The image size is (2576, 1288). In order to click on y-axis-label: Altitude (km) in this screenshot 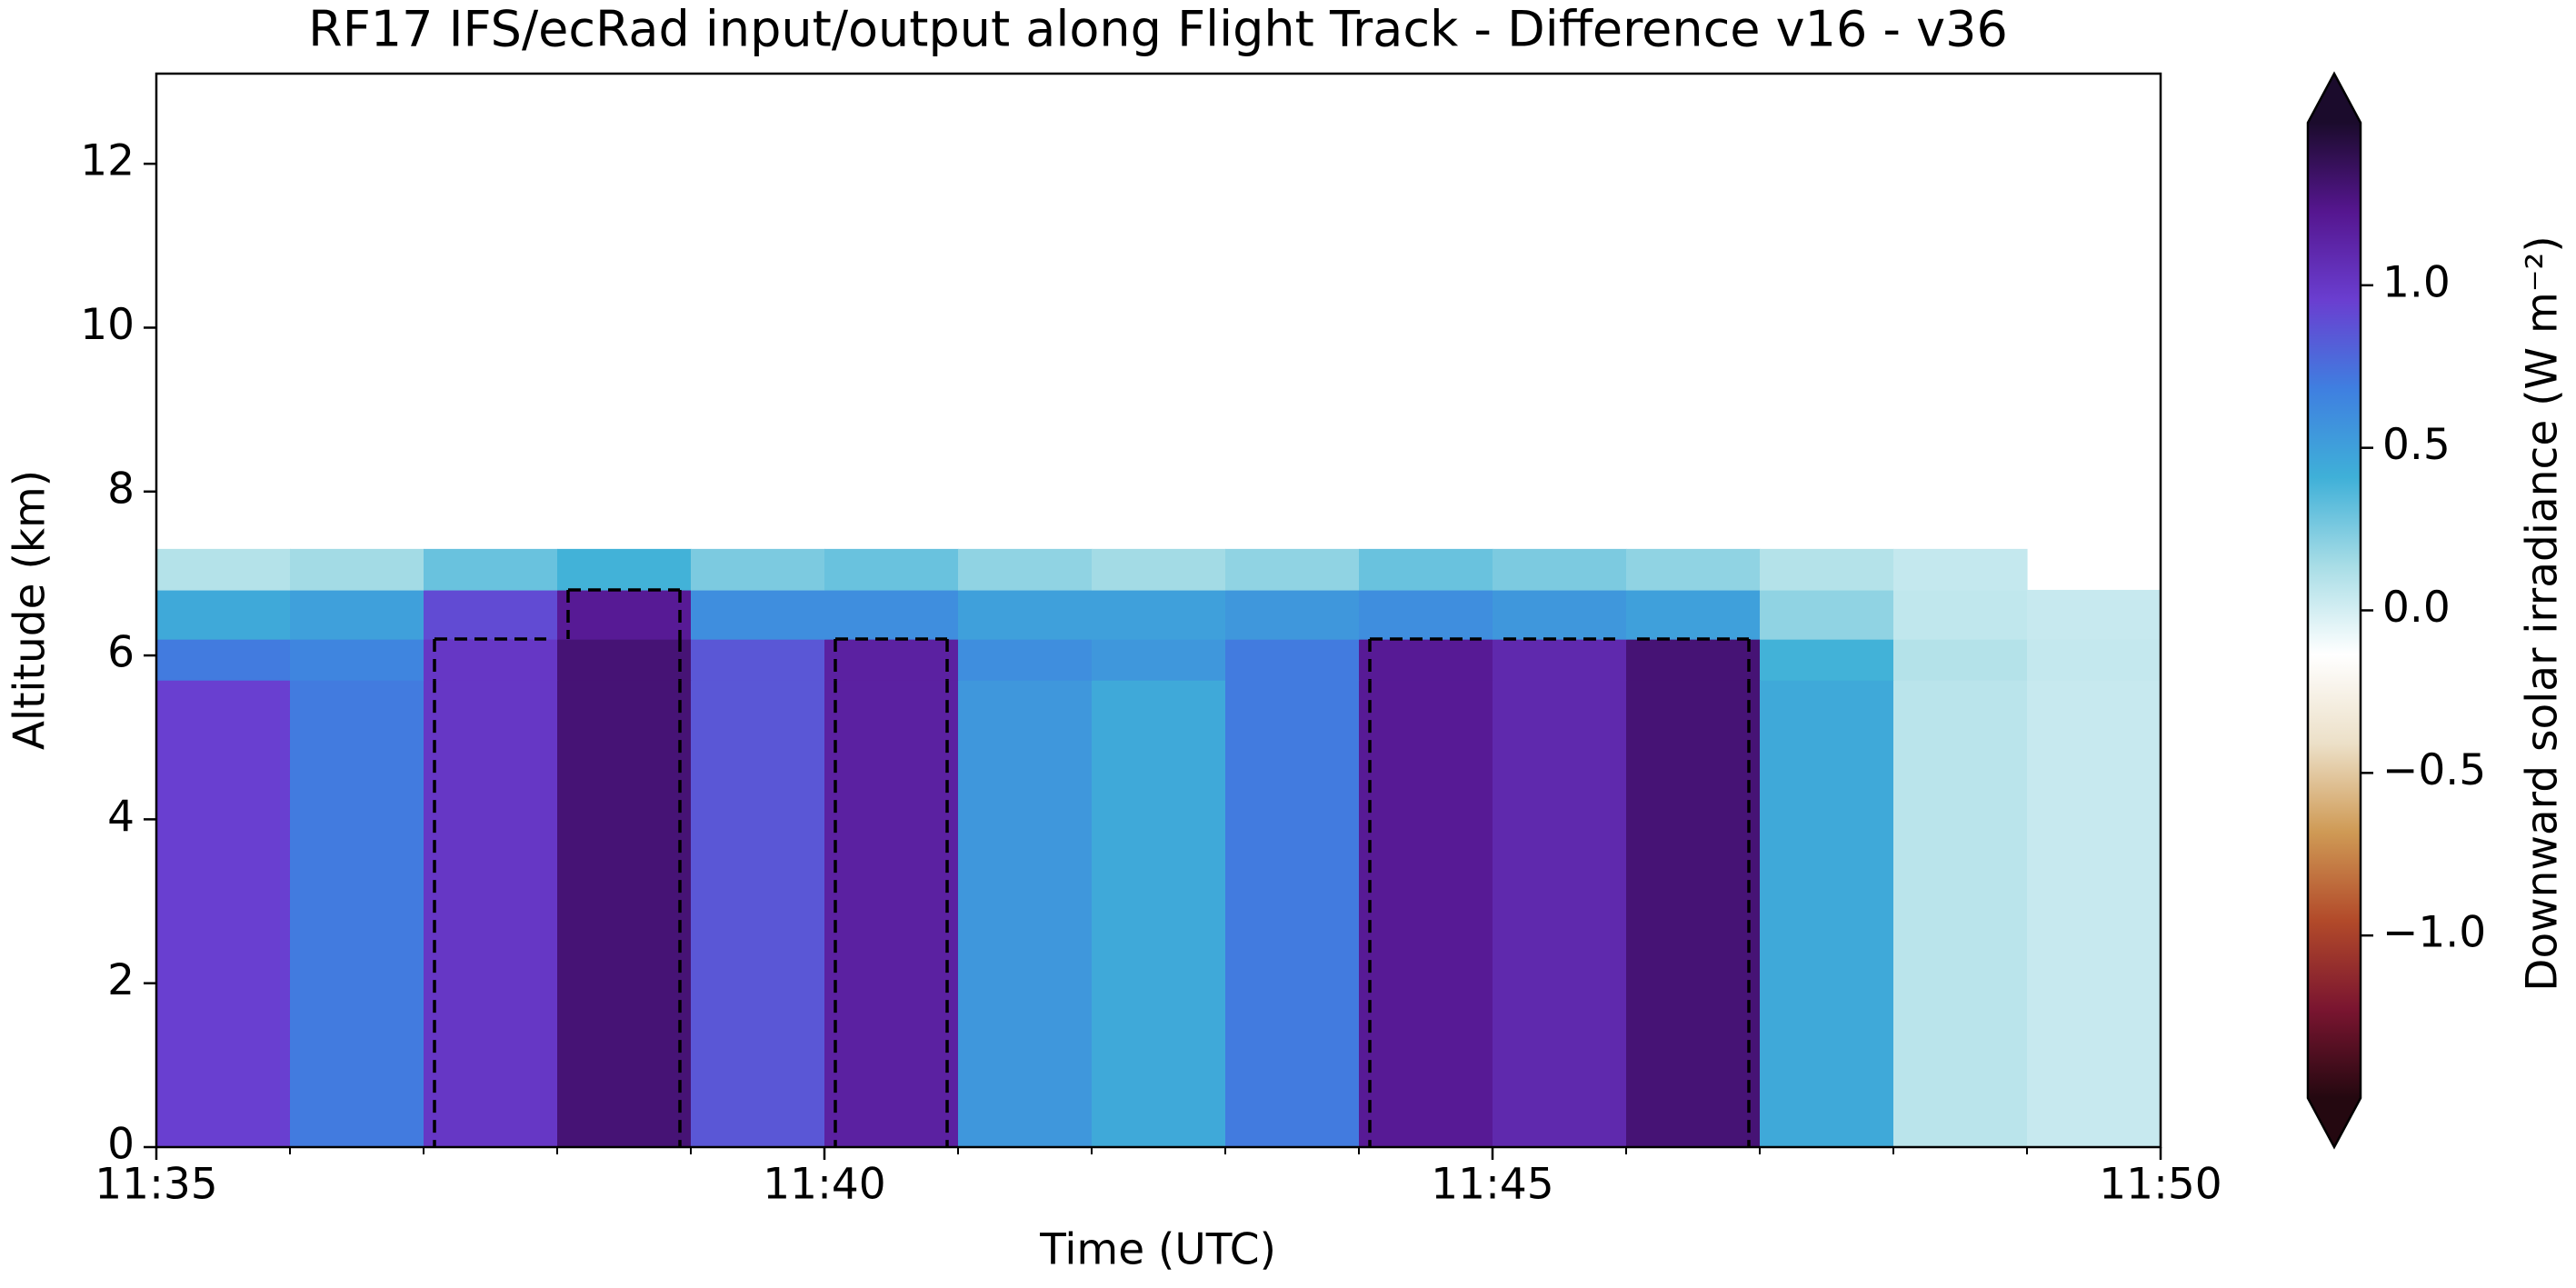, I will do `click(30, 610)`.